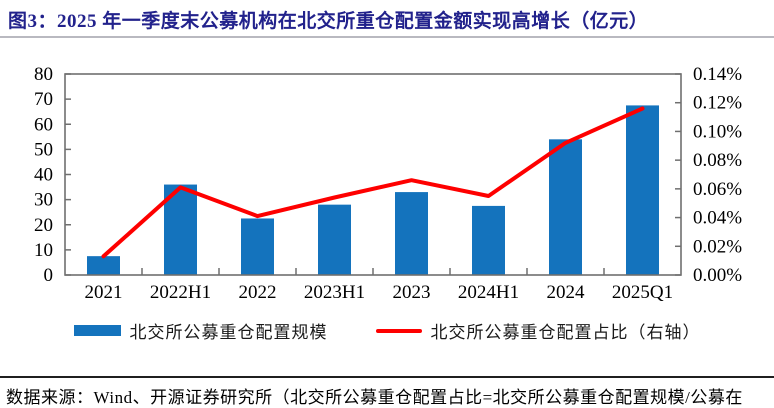 This screenshot has width=774, height=408. What do you see at coordinates (566, 292) in the screenshot?
I see `x-axis-label-2024: 2024` at bounding box center [566, 292].